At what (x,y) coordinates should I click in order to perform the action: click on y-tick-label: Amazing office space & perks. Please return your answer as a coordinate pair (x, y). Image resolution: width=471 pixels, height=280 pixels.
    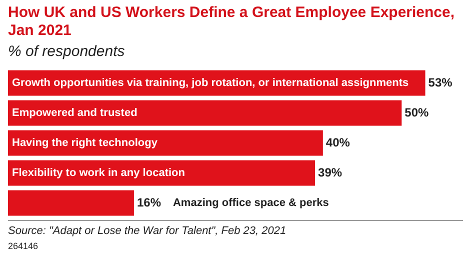
    Looking at the image, I should click on (250, 203).